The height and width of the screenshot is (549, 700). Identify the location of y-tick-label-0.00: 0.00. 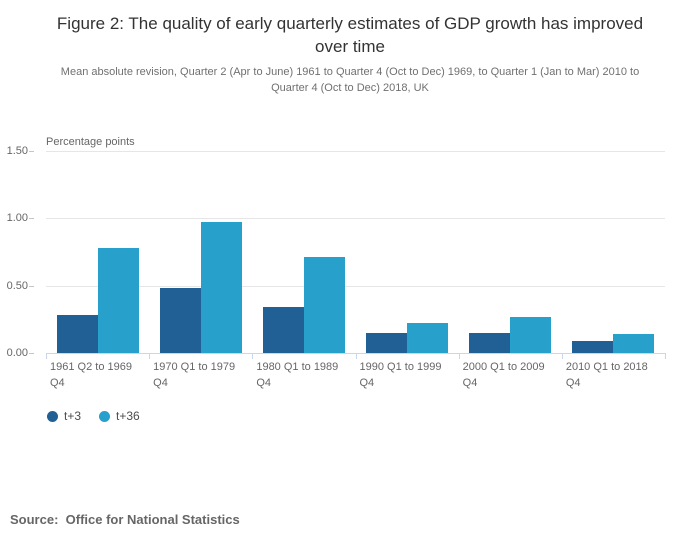
(17, 353).